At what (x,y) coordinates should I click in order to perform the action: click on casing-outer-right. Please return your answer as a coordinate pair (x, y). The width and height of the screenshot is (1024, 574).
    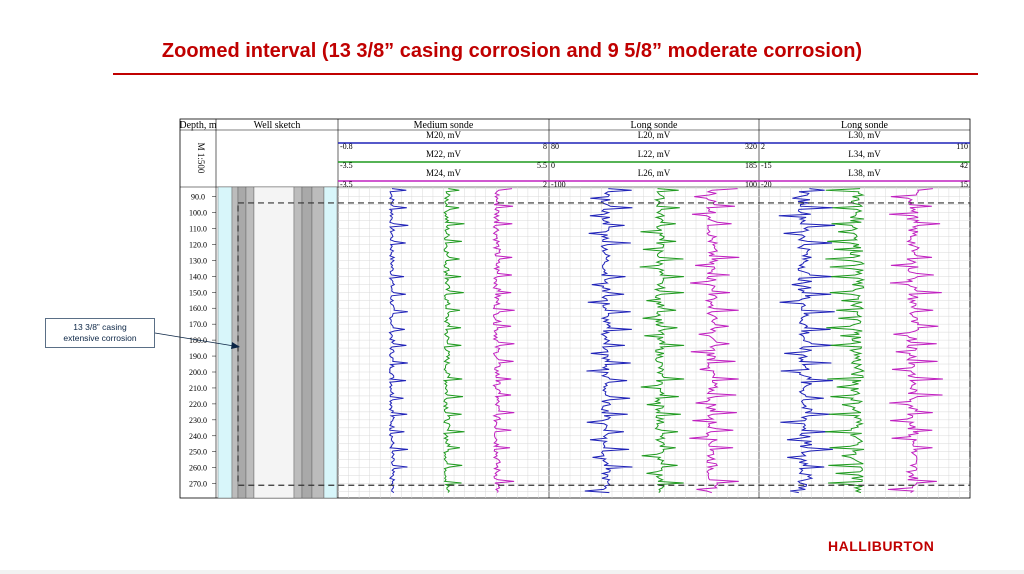
    Looking at the image, I should click on (318, 342).